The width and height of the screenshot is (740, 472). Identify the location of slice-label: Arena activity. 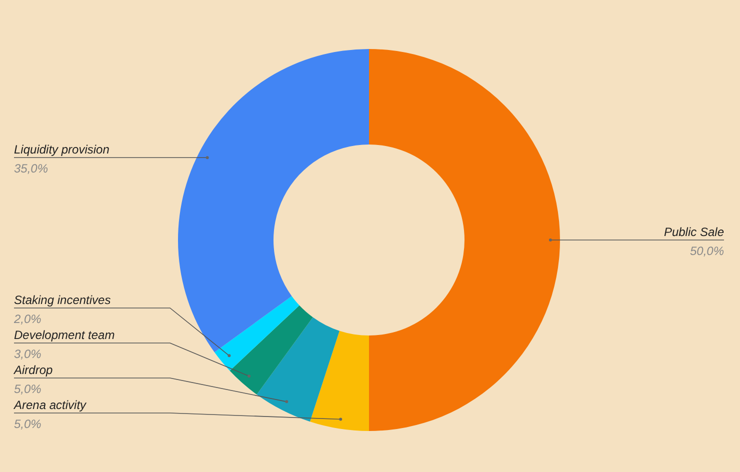
(50, 405).